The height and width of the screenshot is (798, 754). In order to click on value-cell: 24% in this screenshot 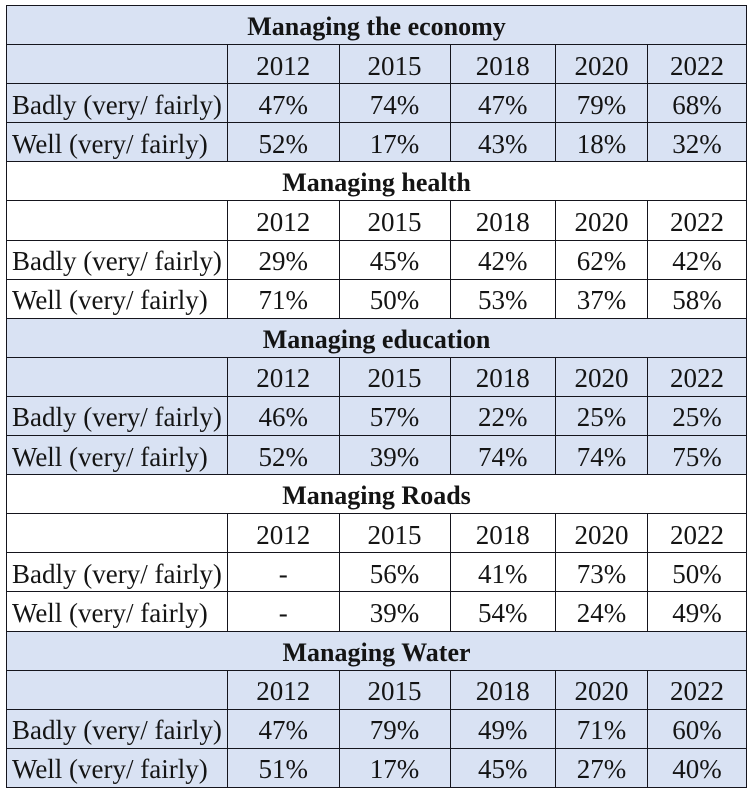, I will do `click(601, 611)`.